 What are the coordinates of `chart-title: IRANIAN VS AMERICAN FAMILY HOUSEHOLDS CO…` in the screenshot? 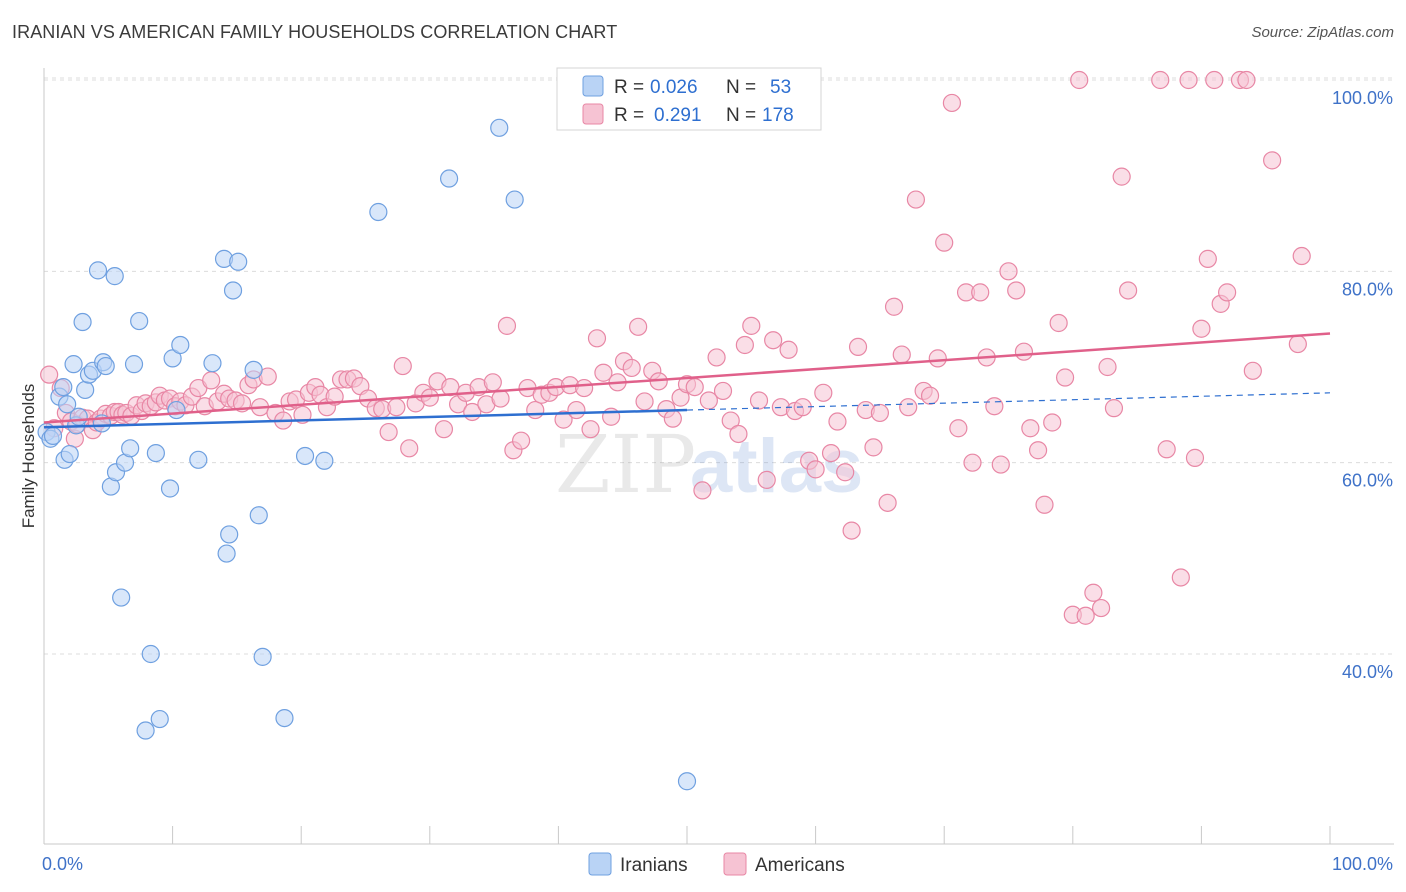 It's located at (315, 32).